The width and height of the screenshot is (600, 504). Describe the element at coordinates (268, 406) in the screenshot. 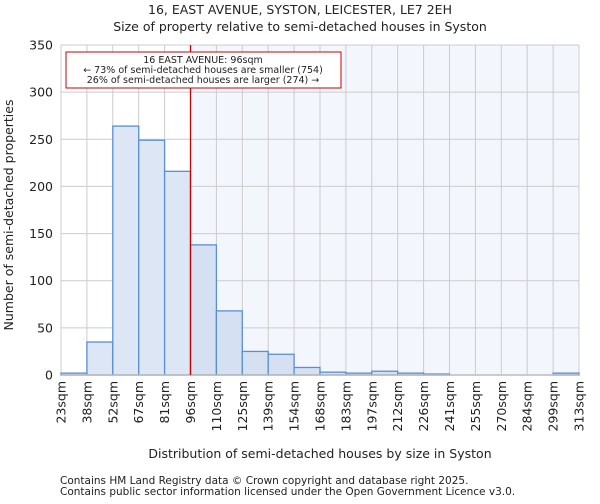

I see `x-tick-label: 139sqm` at that location.